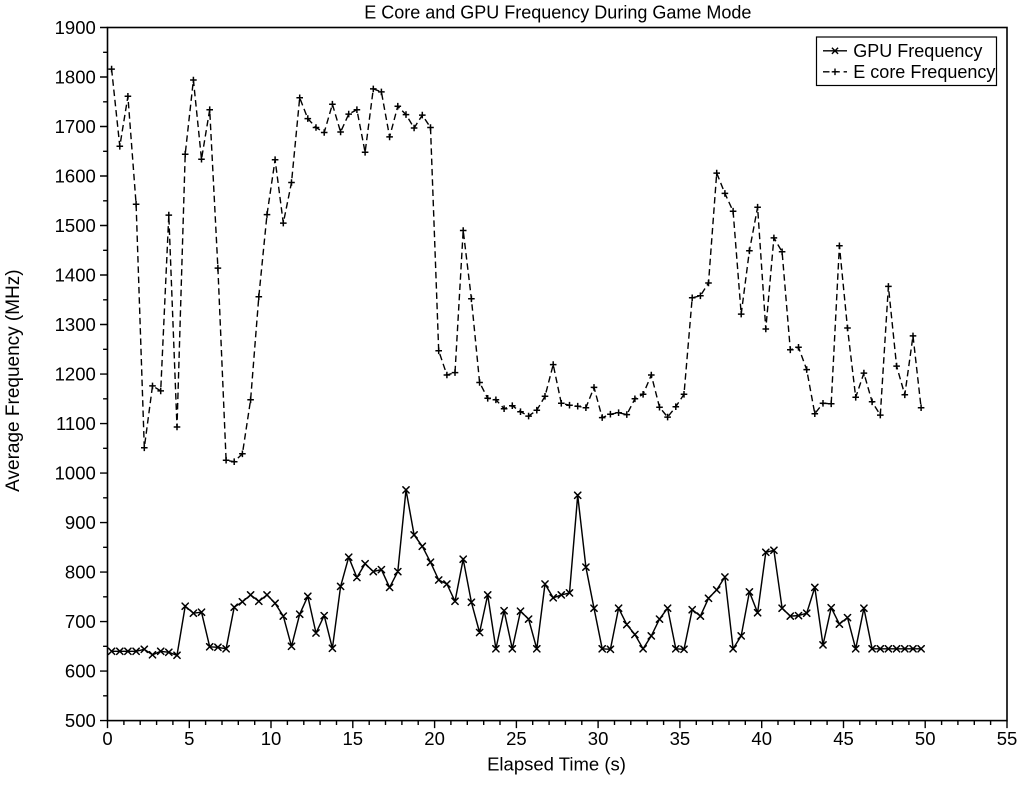 The image size is (1030, 787). What do you see at coordinates (75, 324) in the screenshot?
I see `svg-text: 1300` at bounding box center [75, 324].